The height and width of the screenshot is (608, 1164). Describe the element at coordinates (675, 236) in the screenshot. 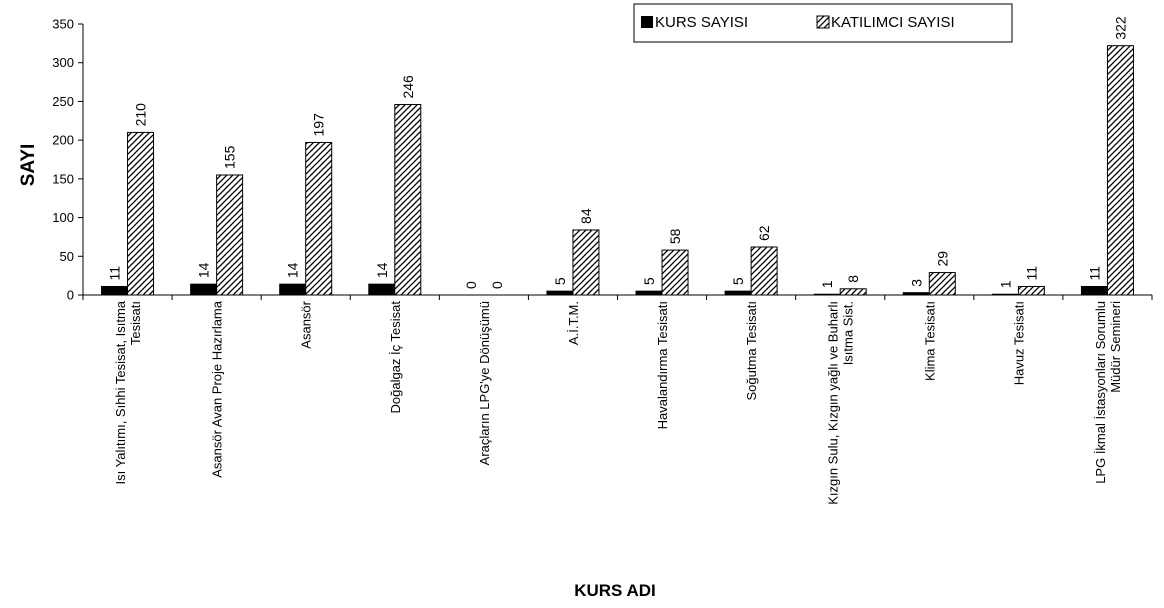

I see `value-label-katilimci-sayisi: 58` at that location.